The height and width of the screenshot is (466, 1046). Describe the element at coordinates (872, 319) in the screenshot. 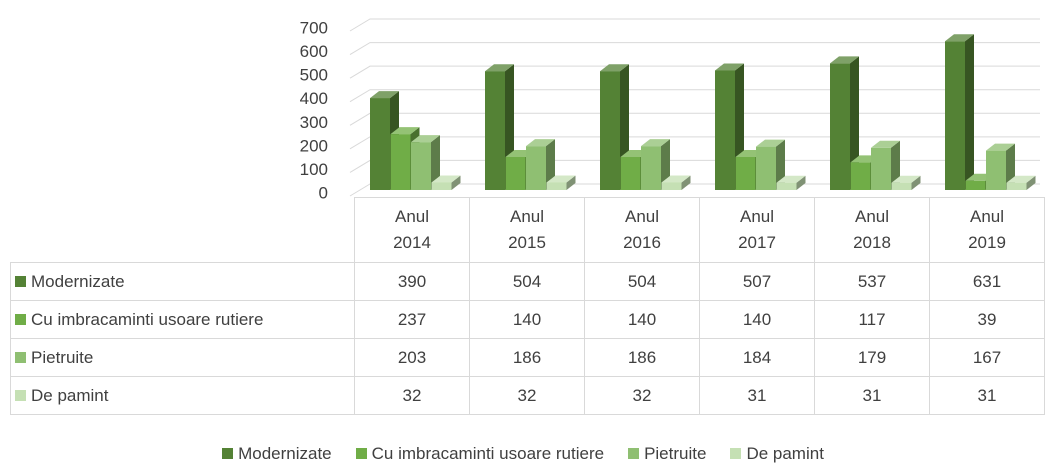

I see `table-value: 117` at that location.